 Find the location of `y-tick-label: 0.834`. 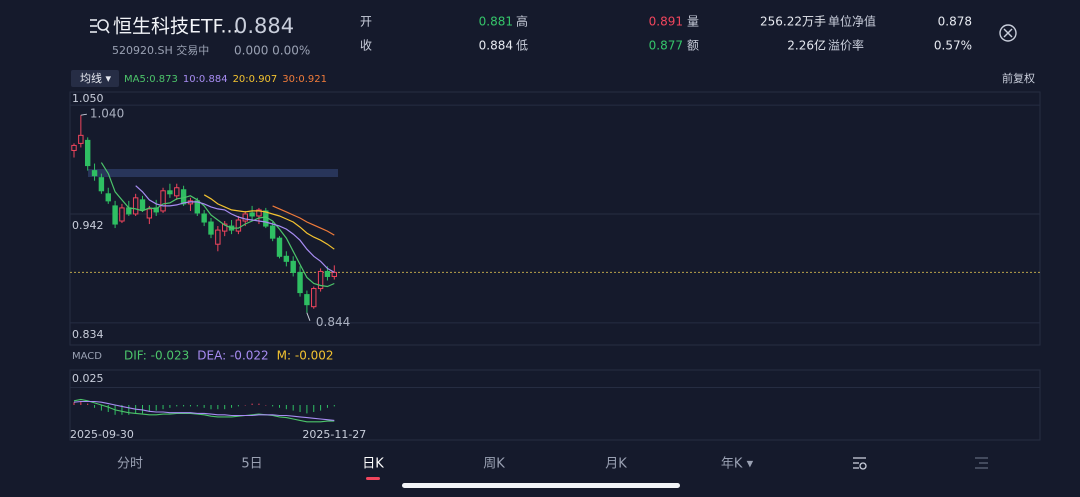

y-tick-label: 0.834 is located at coordinates (88, 334).